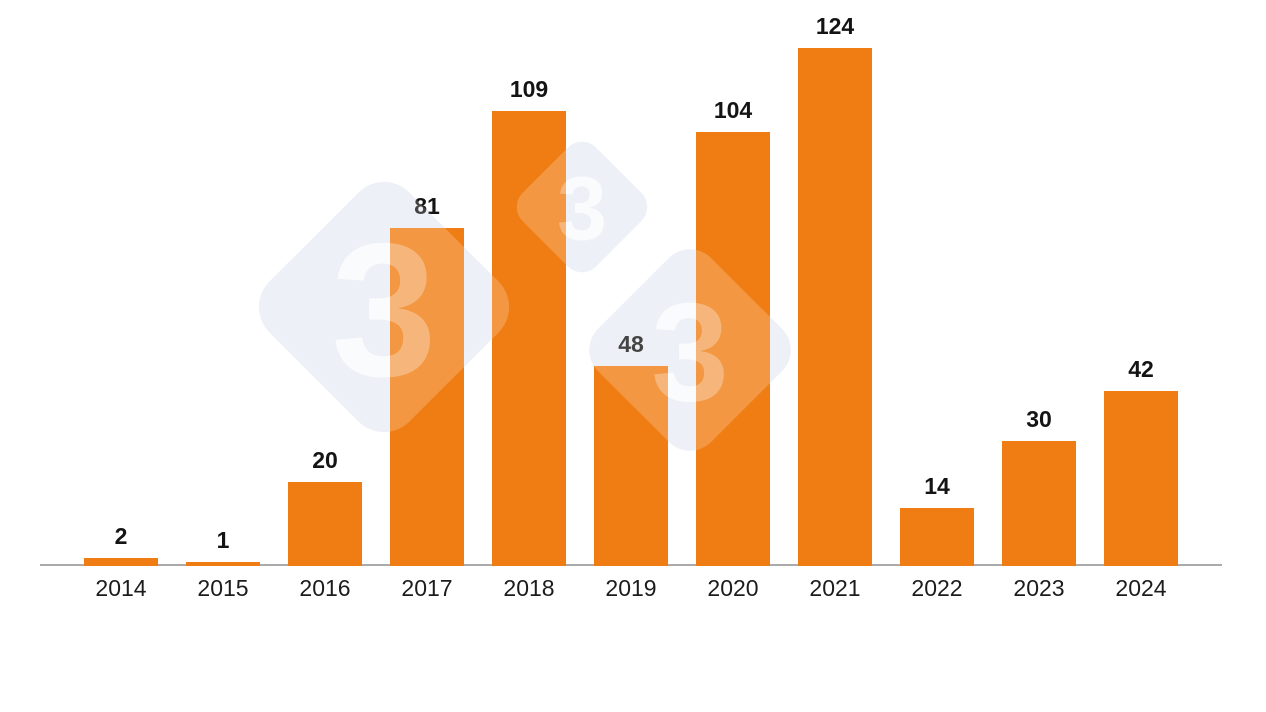  I want to click on bar-2024, so click(1141, 478).